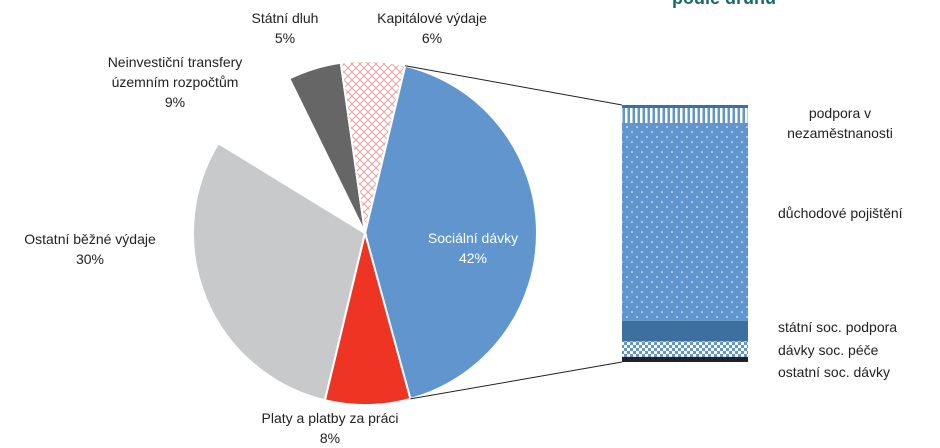 This screenshot has height=448, width=940. What do you see at coordinates (828, 350) in the screenshot?
I see `bar-label: dávky soc. péče` at bounding box center [828, 350].